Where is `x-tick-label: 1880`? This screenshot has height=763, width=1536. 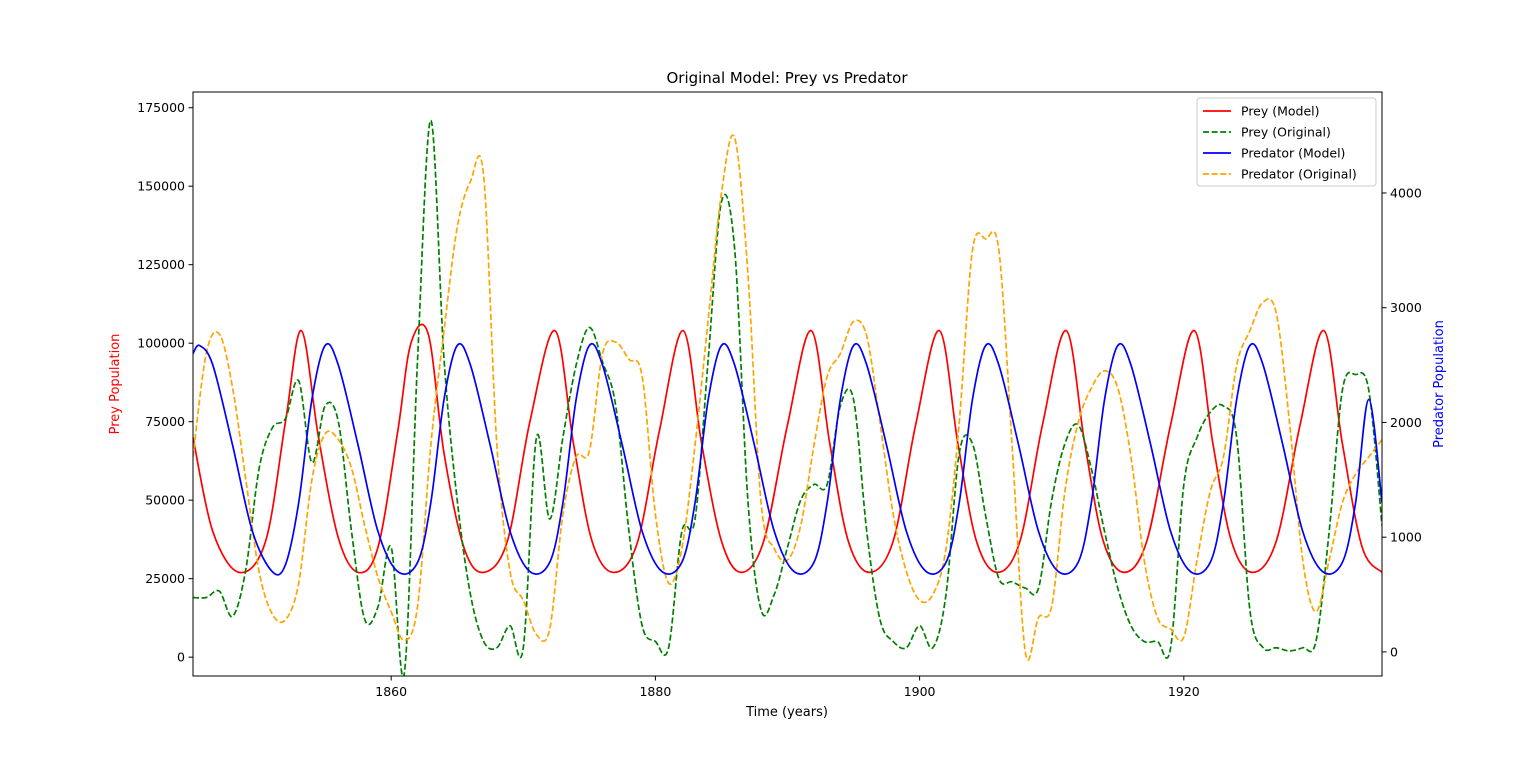 x-tick-label: 1880 is located at coordinates (655, 691).